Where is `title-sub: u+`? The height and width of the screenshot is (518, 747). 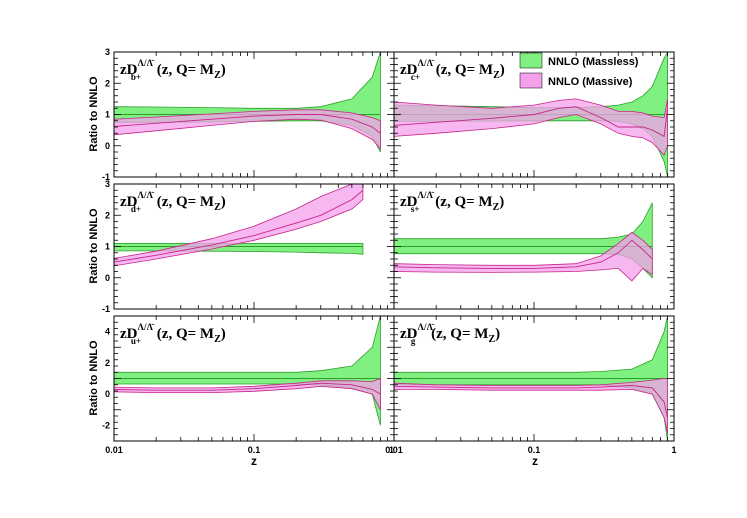 title-sub: u+ is located at coordinates (136, 341).